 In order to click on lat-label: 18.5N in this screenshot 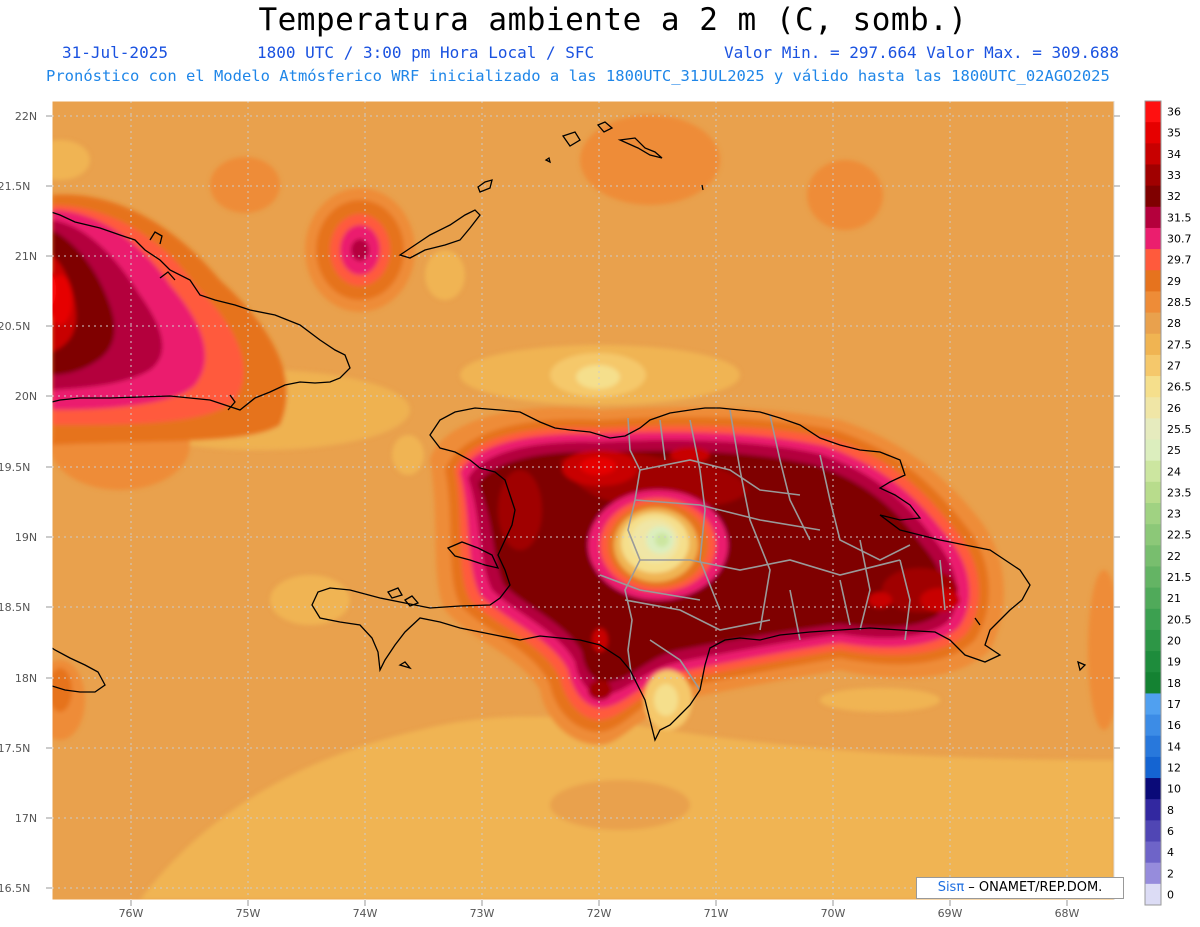, I will do `click(15, 607)`.